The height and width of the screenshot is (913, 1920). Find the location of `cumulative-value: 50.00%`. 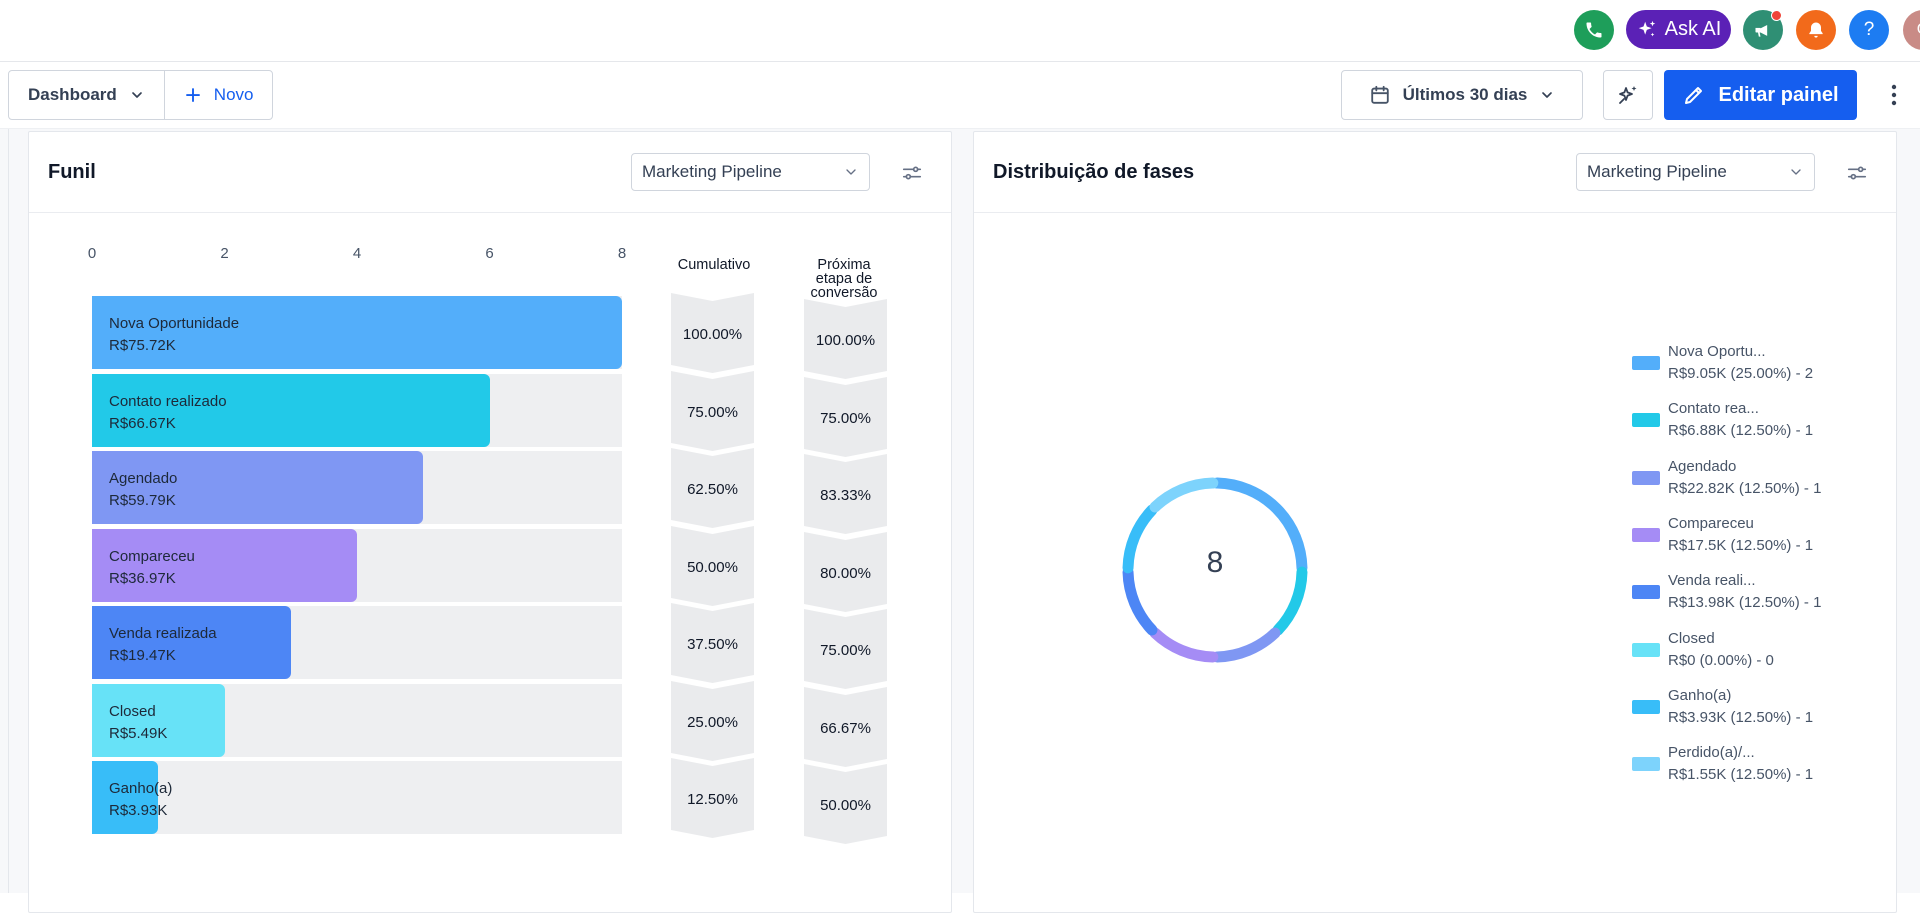

cumulative-value: 50.00% is located at coordinates (712, 567).